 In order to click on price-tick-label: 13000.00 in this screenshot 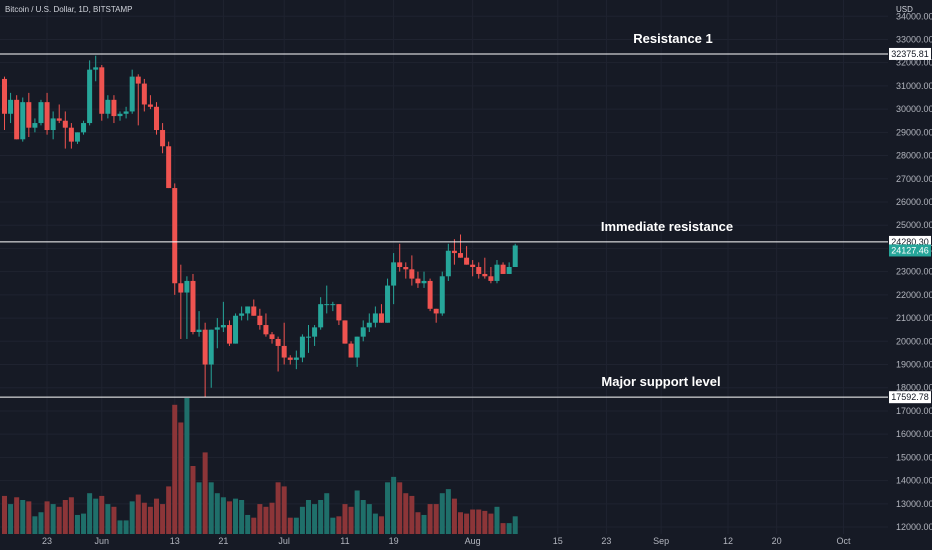, I will do `click(914, 504)`.